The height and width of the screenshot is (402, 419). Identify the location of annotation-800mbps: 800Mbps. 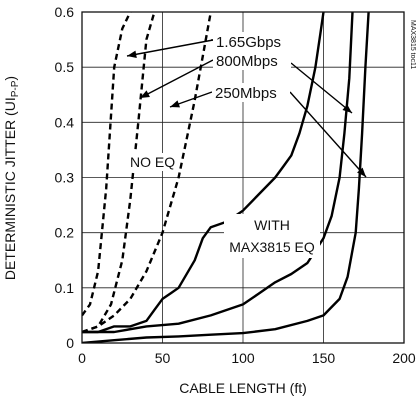
(247, 61).